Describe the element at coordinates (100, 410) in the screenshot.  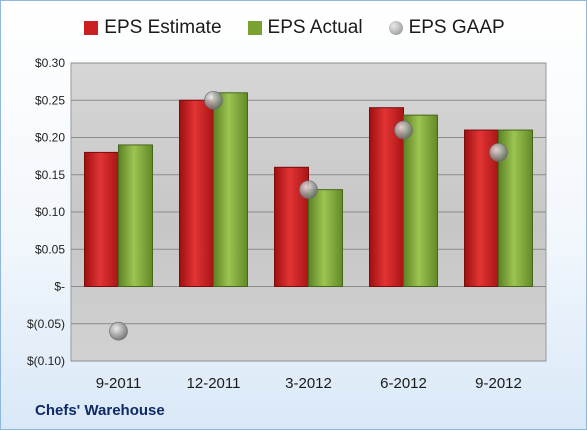
I see `company-name: Chefs' Warehouse` at that location.